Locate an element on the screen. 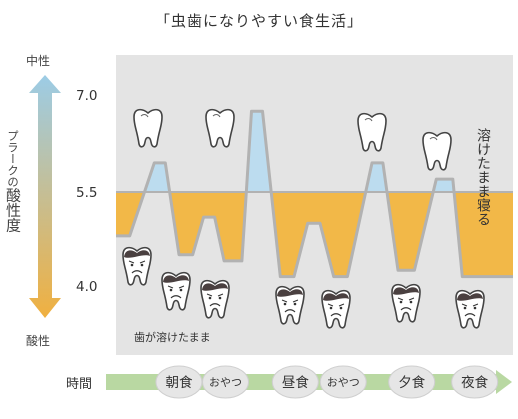 Image resolution: width=518 pixels, height=419 pixels. y-tick-label: 4.0 is located at coordinates (86, 287).